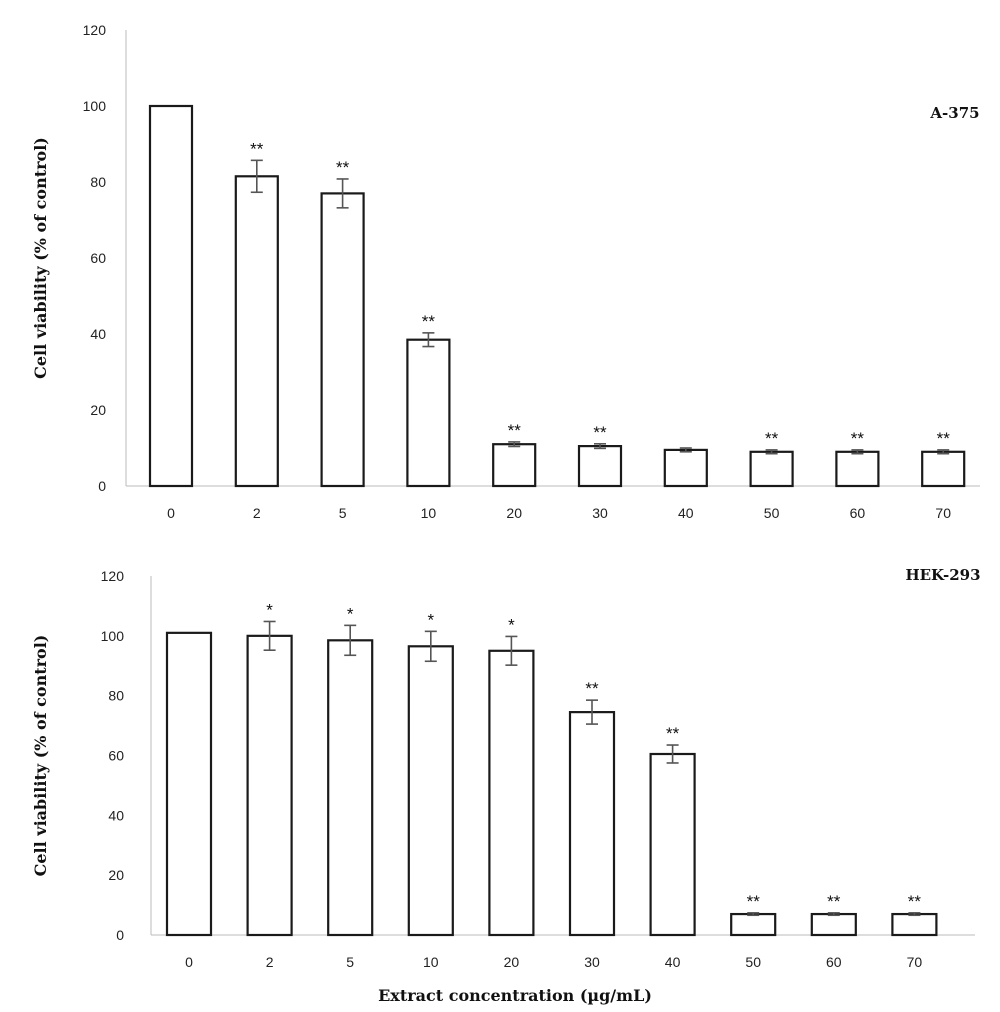 The image size is (1000, 1012). I want to click on panel-label: A-375, so click(954, 113).